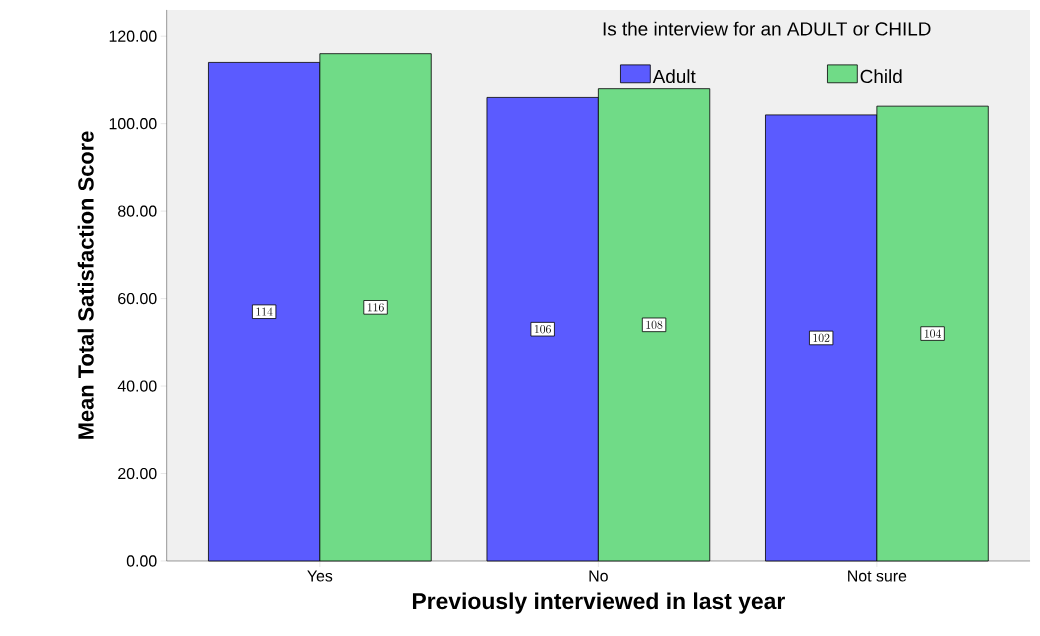 The width and height of the screenshot is (1040, 636). Describe the element at coordinates (881, 76) in the screenshot. I see `legend-label: Child` at that location.